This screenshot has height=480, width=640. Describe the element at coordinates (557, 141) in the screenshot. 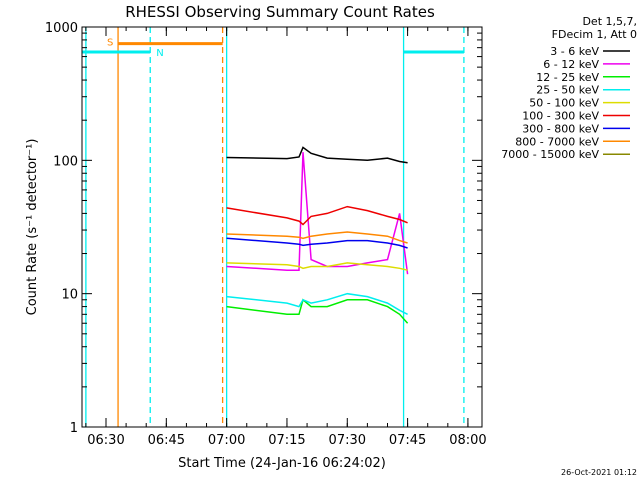

I see `legend-label-8: 800 - 7000 keV` at that location.